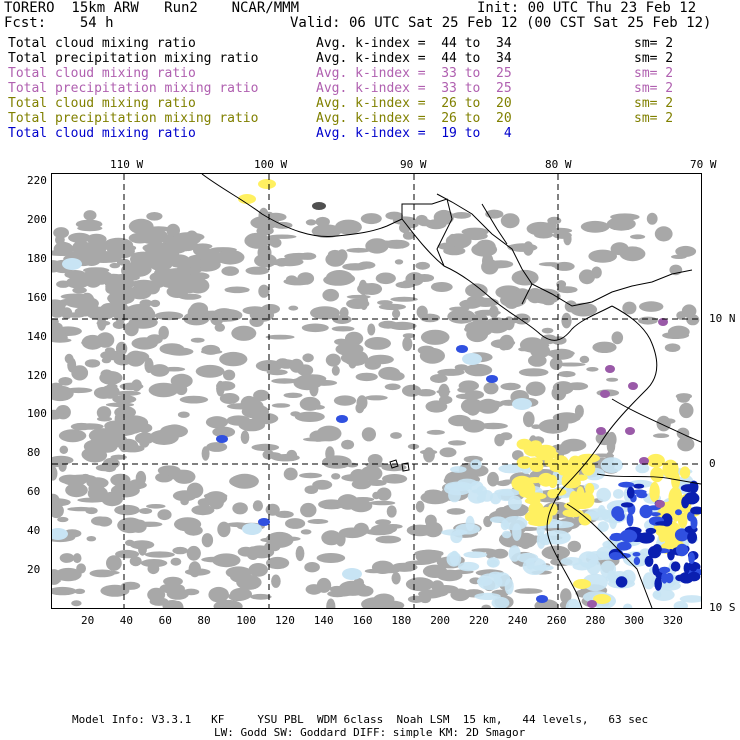 This screenshot has height=740, width=740. What do you see at coordinates (587, 8) in the screenshot?
I see `init-time: Init: 00 UTC Thu 23 Feb 12` at bounding box center [587, 8].